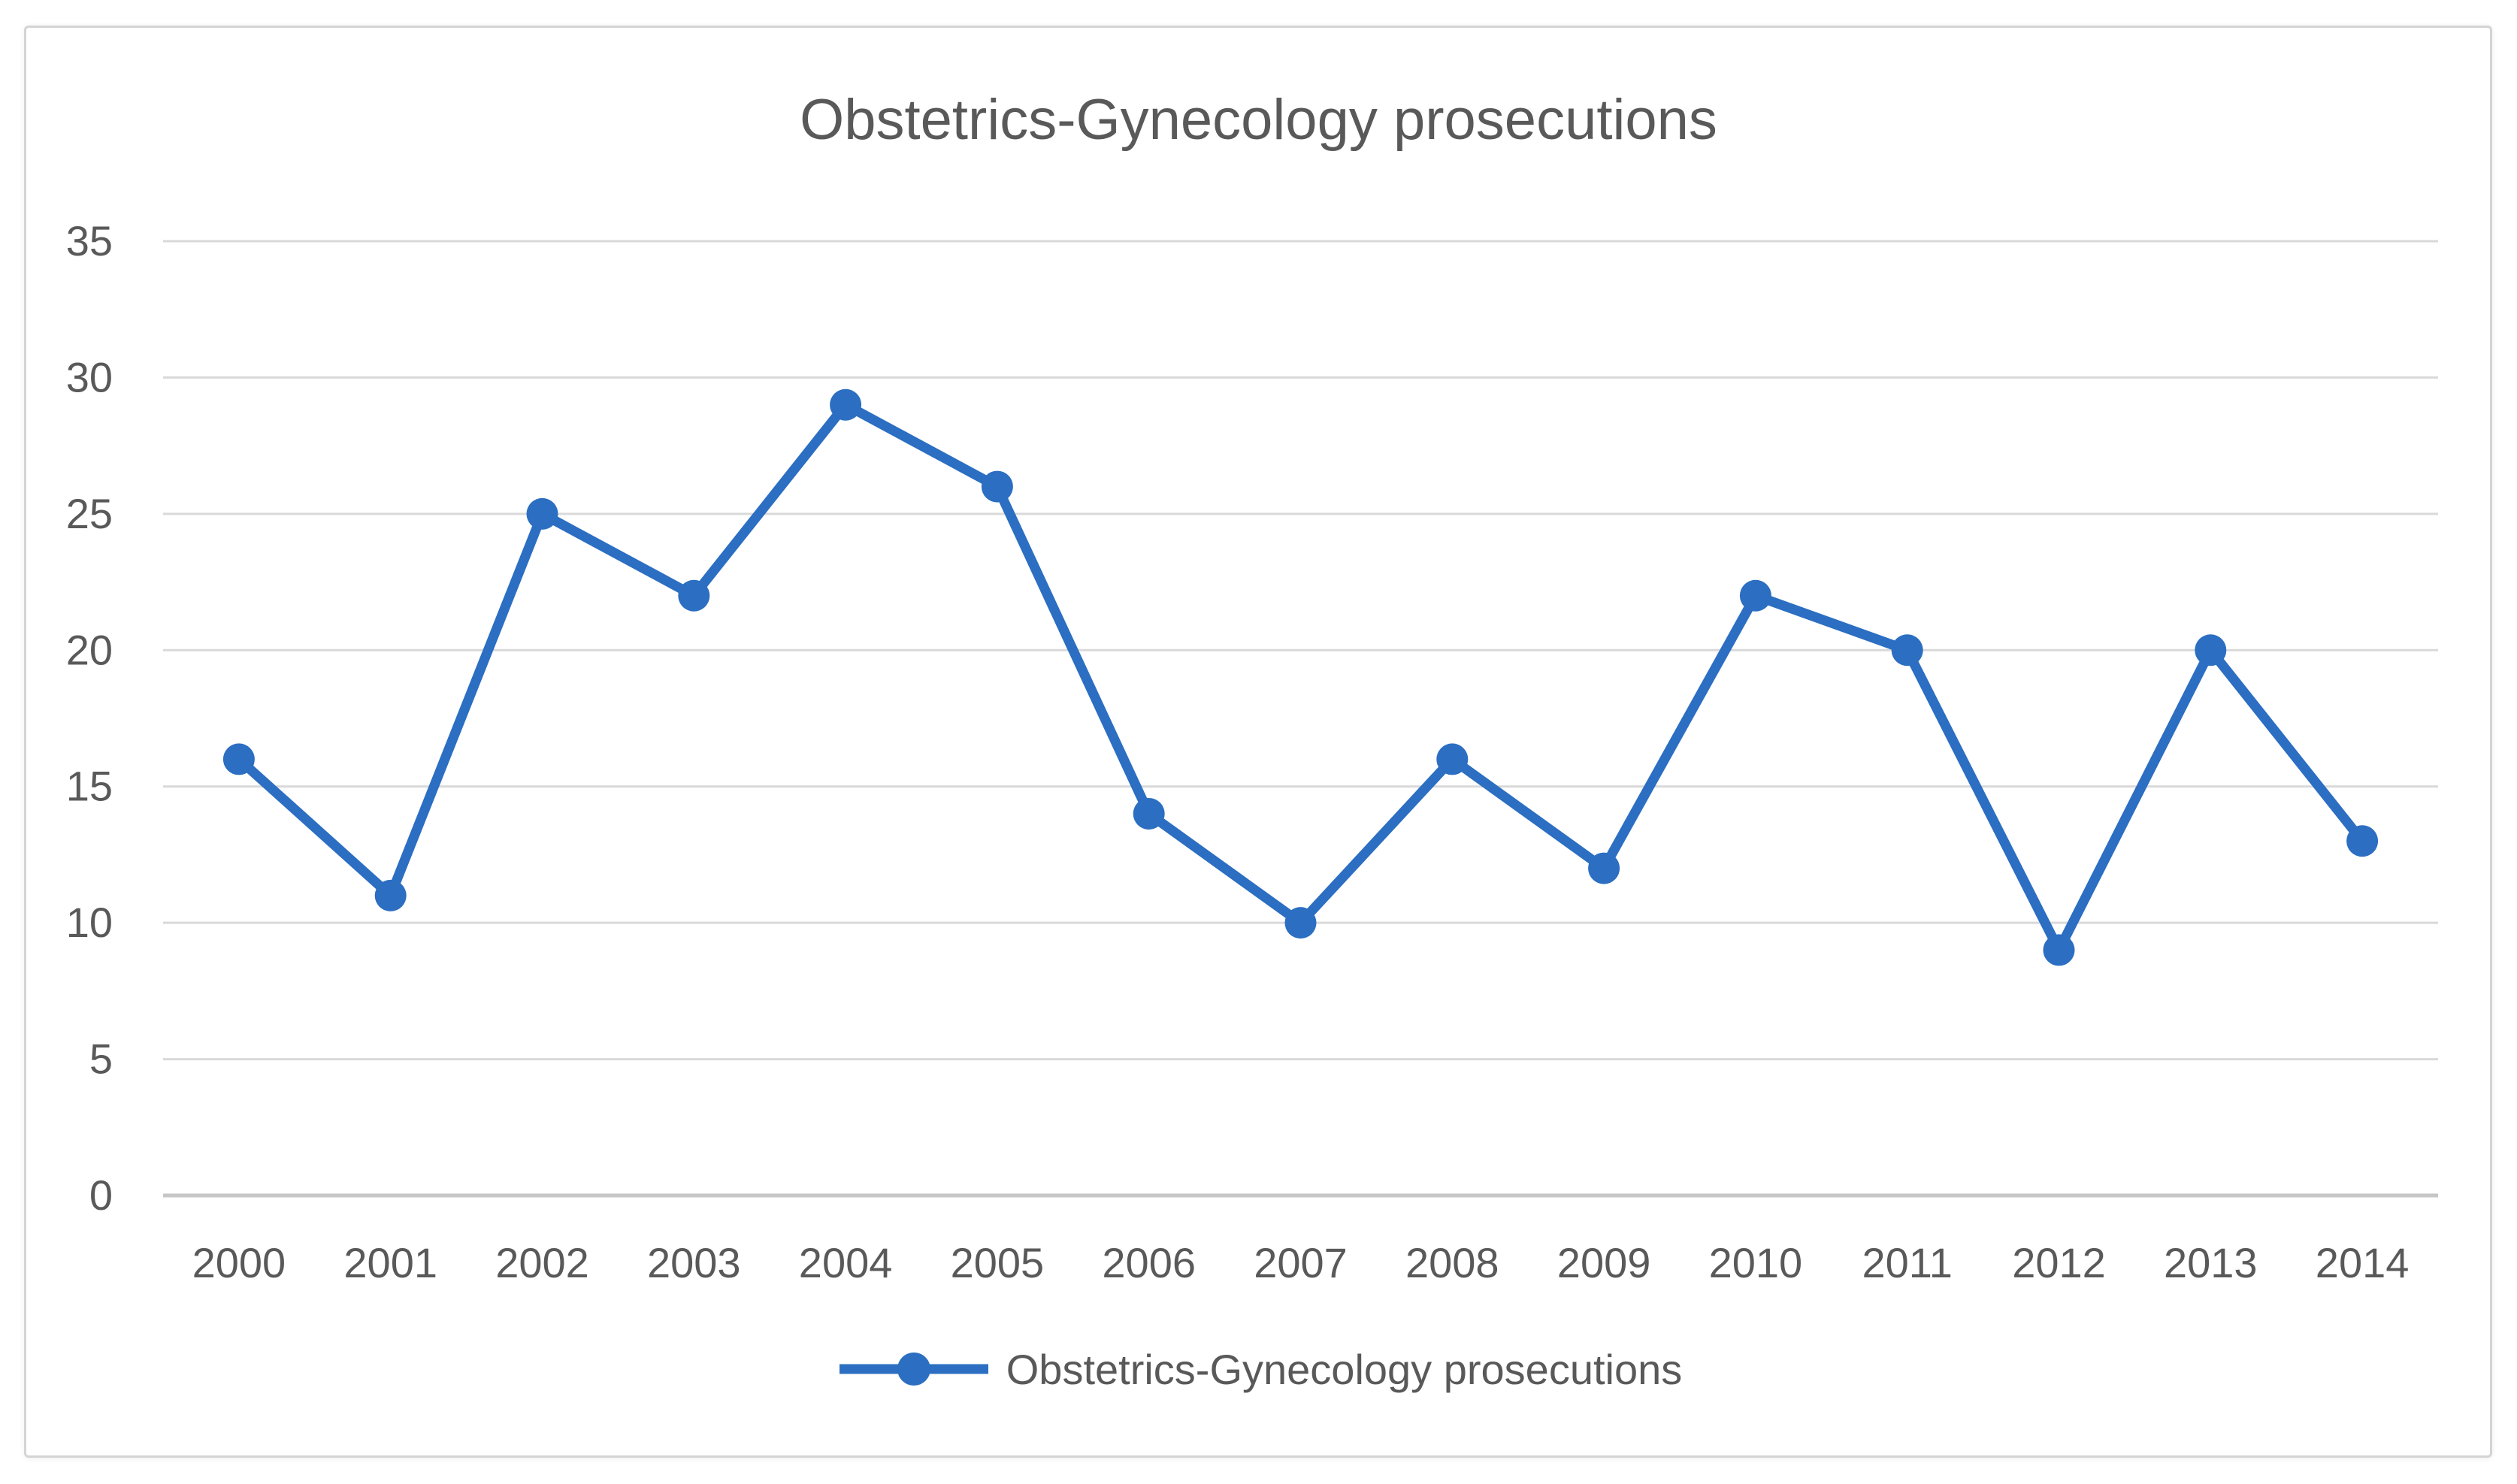  Describe the element at coordinates (89, 923) in the screenshot. I see `y-tick-label: 10` at that location.